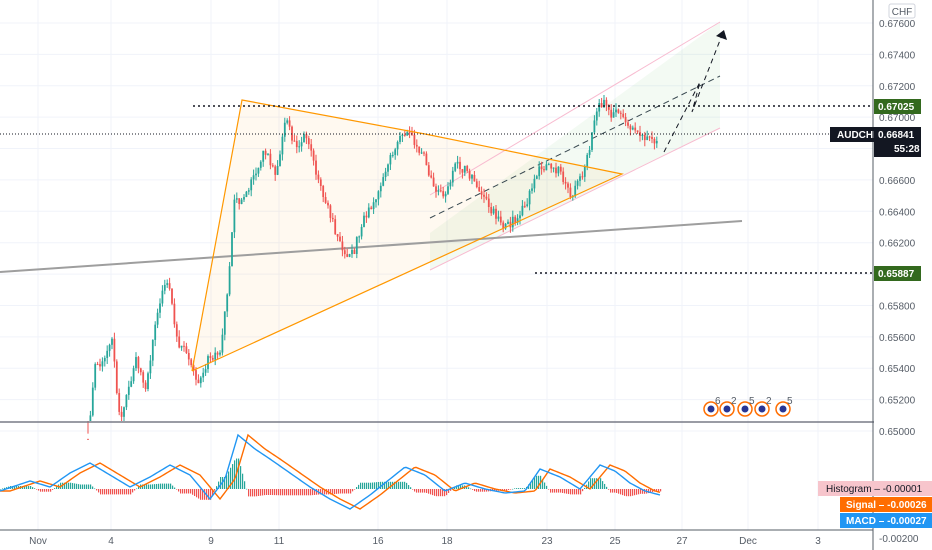  Describe the element at coordinates (769, 401) in the screenshot. I see `event-count-label: 2` at that location.